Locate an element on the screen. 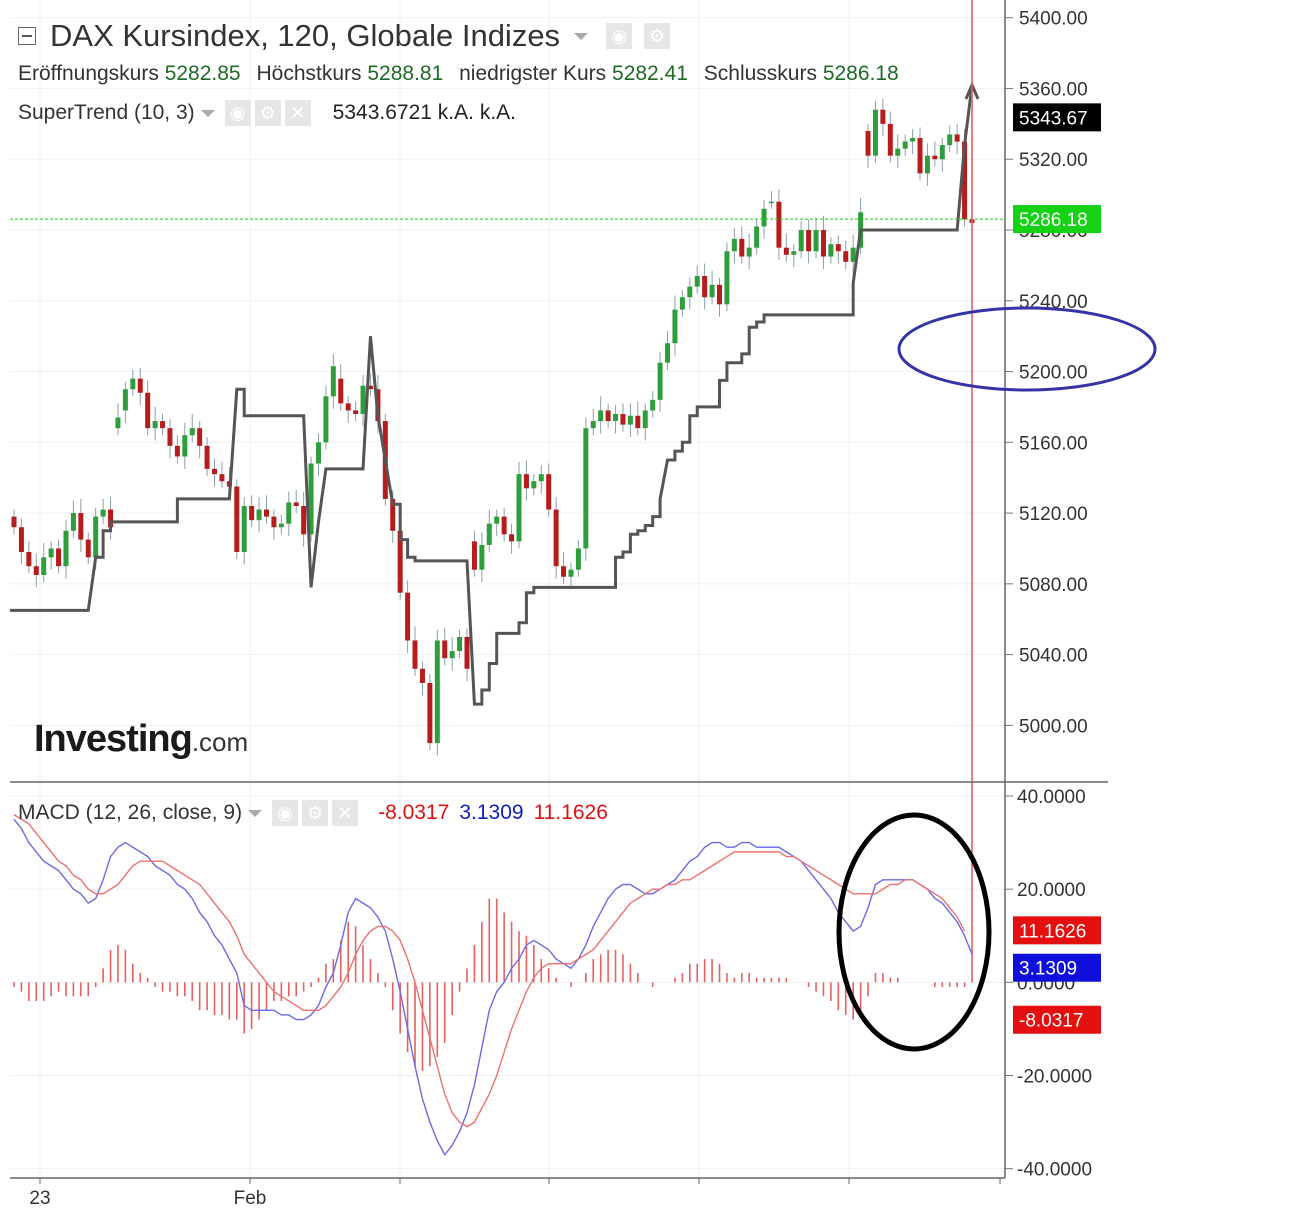  annotation-blue-ellipse is located at coordinates (1027, 349).